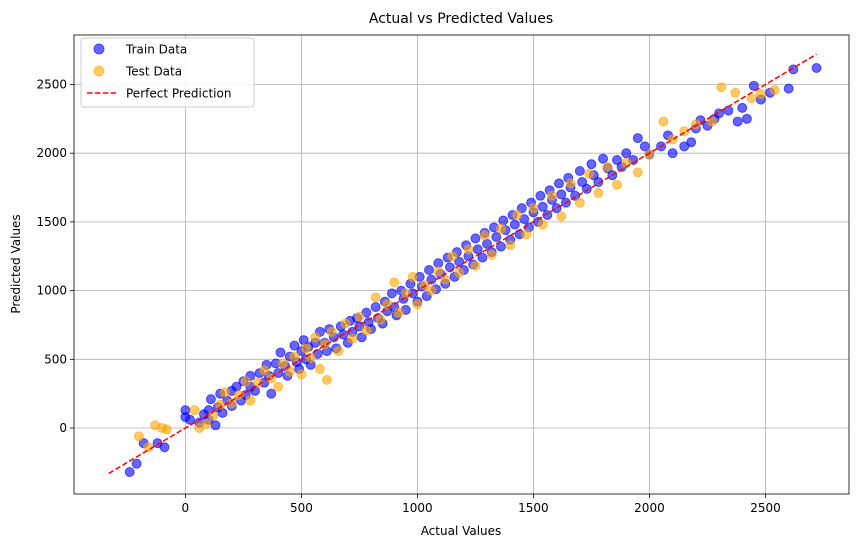  Describe the element at coordinates (765, 508) in the screenshot. I see `x-tick-label: 2500` at that location.